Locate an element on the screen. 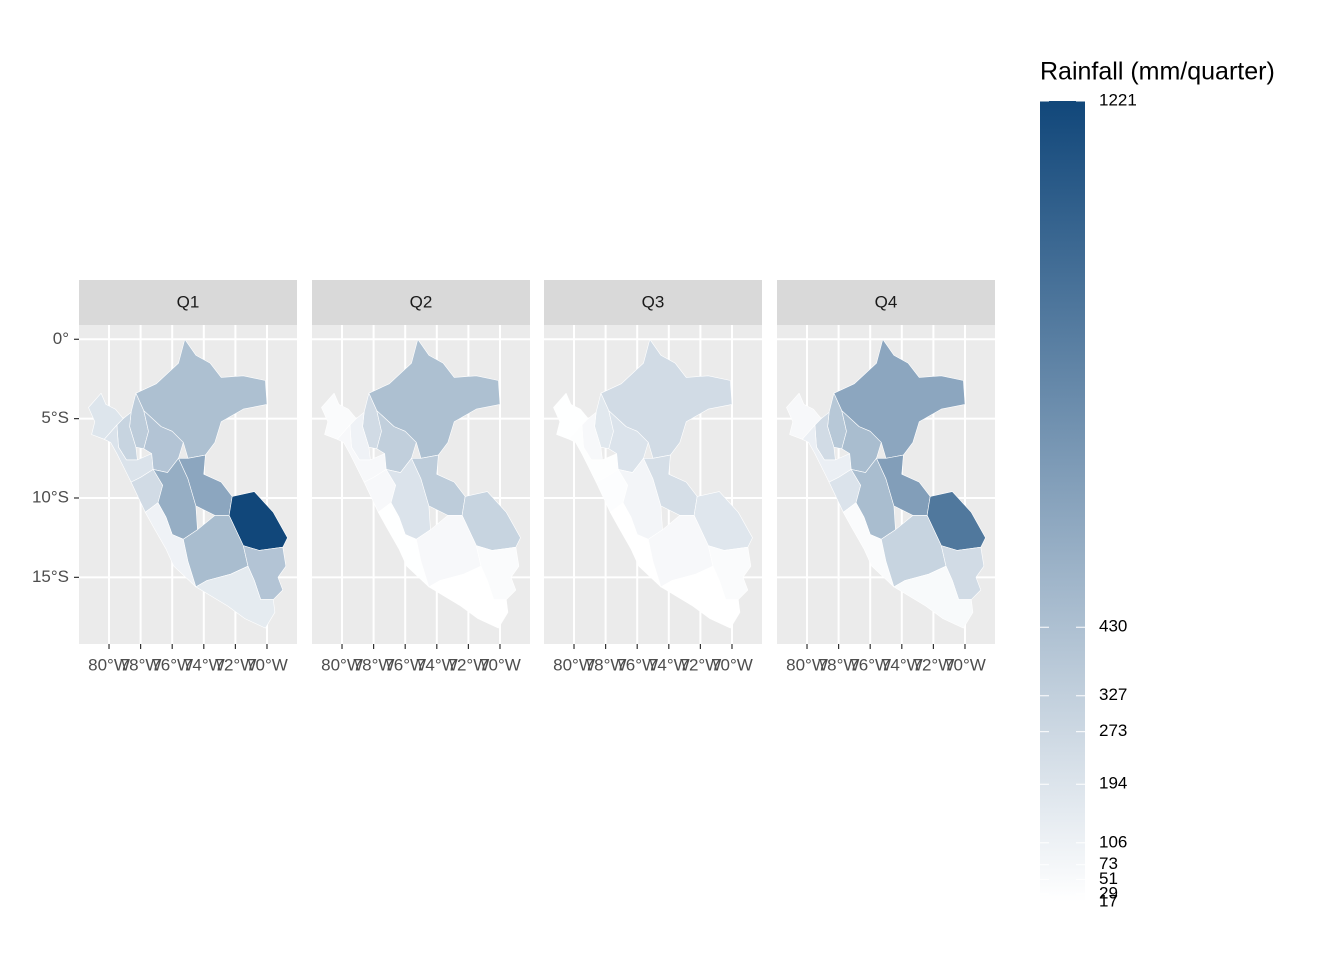 Image resolution: width=1344 pixels, height=960 pixels. legend-label: 194 is located at coordinates (1113, 783).